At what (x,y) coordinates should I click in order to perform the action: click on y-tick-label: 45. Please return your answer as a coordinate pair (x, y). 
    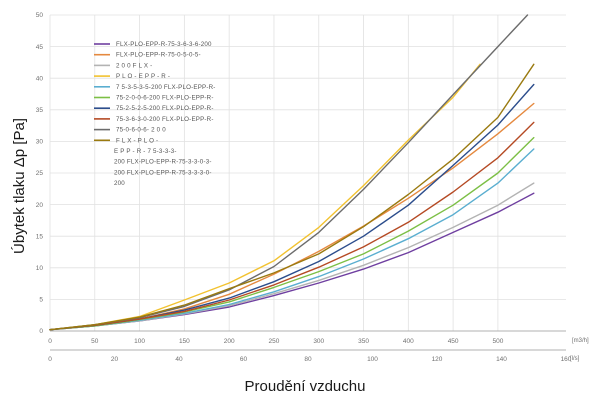
    Looking at the image, I should click on (40, 47).